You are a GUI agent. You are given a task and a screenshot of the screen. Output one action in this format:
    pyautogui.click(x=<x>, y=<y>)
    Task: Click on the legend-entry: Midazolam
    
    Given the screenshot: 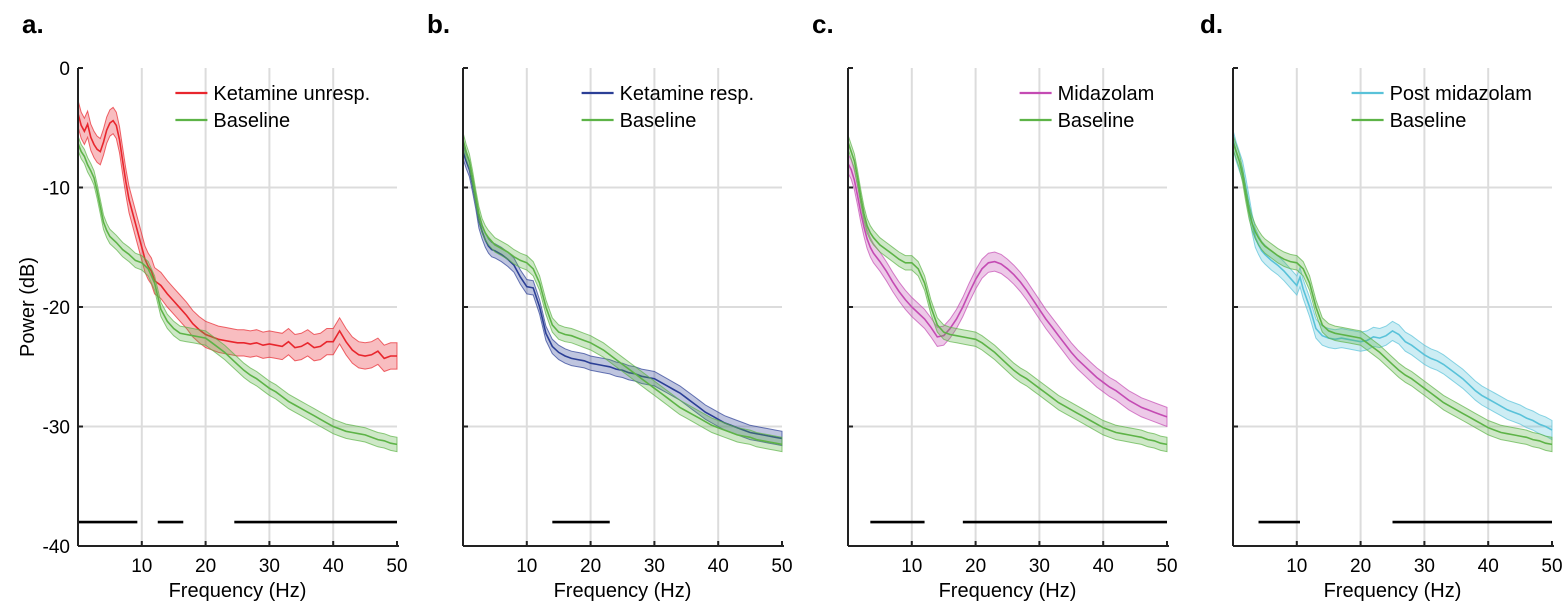 What is the action you would take?
    pyautogui.click(x=1106, y=94)
    